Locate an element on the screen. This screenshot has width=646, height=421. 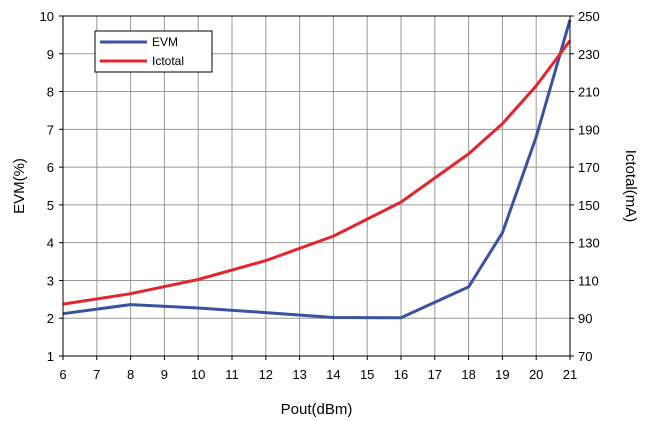
x-tick-label: 6 is located at coordinates (62, 374).